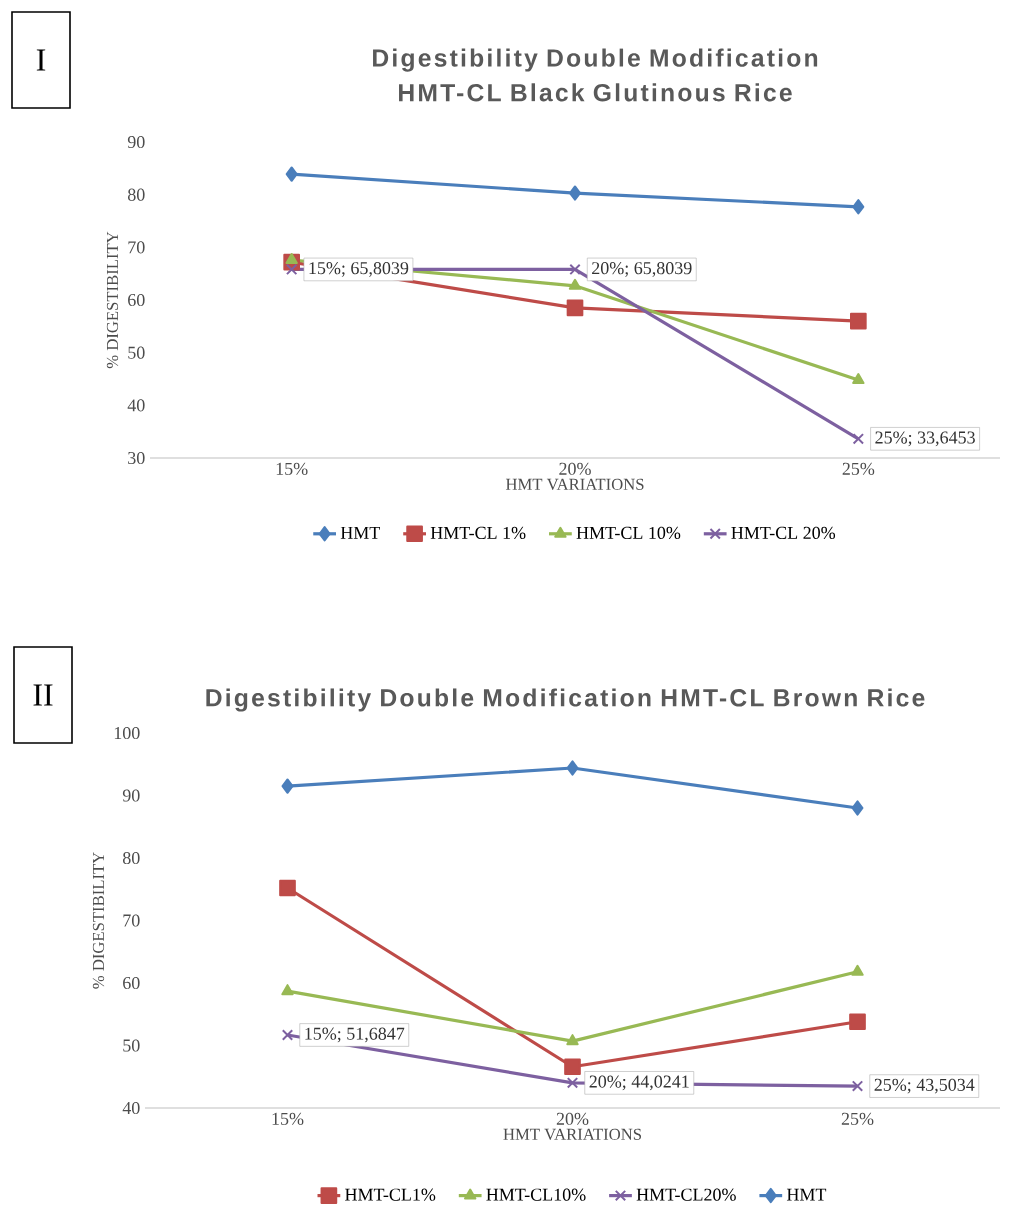 This screenshot has height=1213, width=1022. I want to click on data-label: 20%; 44,0241, so click(639, 1083).